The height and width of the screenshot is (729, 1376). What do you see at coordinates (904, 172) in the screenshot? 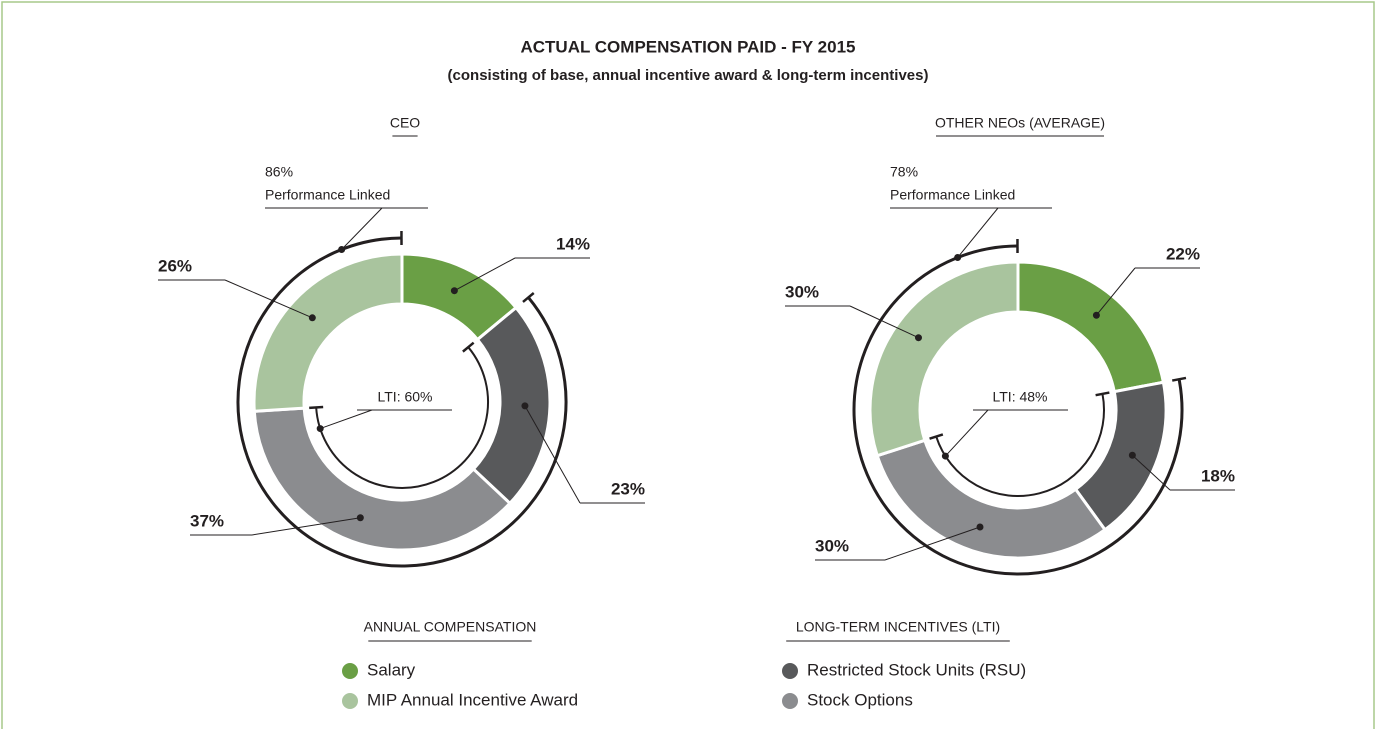
I see `performance-value: 78%` at bounding box center [904, 172].